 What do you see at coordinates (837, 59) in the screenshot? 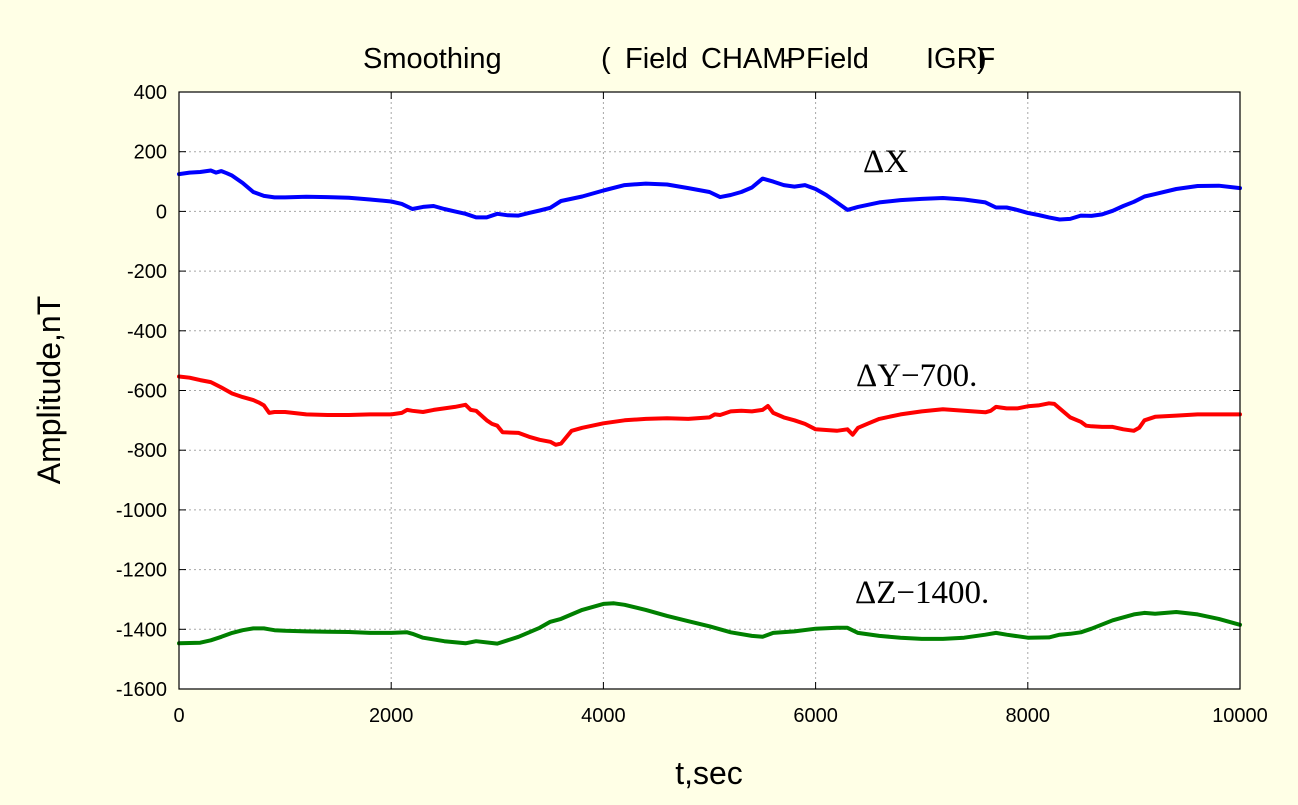
I see `title-field-2: Field` at bounding box center [837, 59].